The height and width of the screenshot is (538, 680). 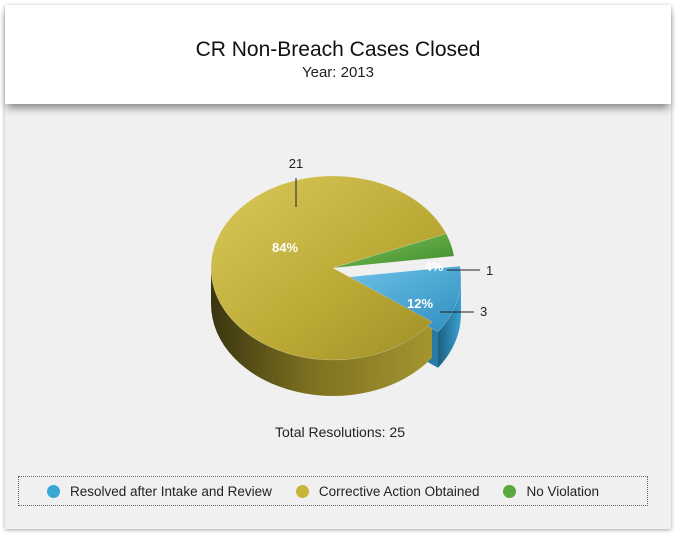 What do you see at coordinates (434, 266) in the screenshot?
I see `pie-percent-label-no-violation: 4%` at bounding box center [434, 266].